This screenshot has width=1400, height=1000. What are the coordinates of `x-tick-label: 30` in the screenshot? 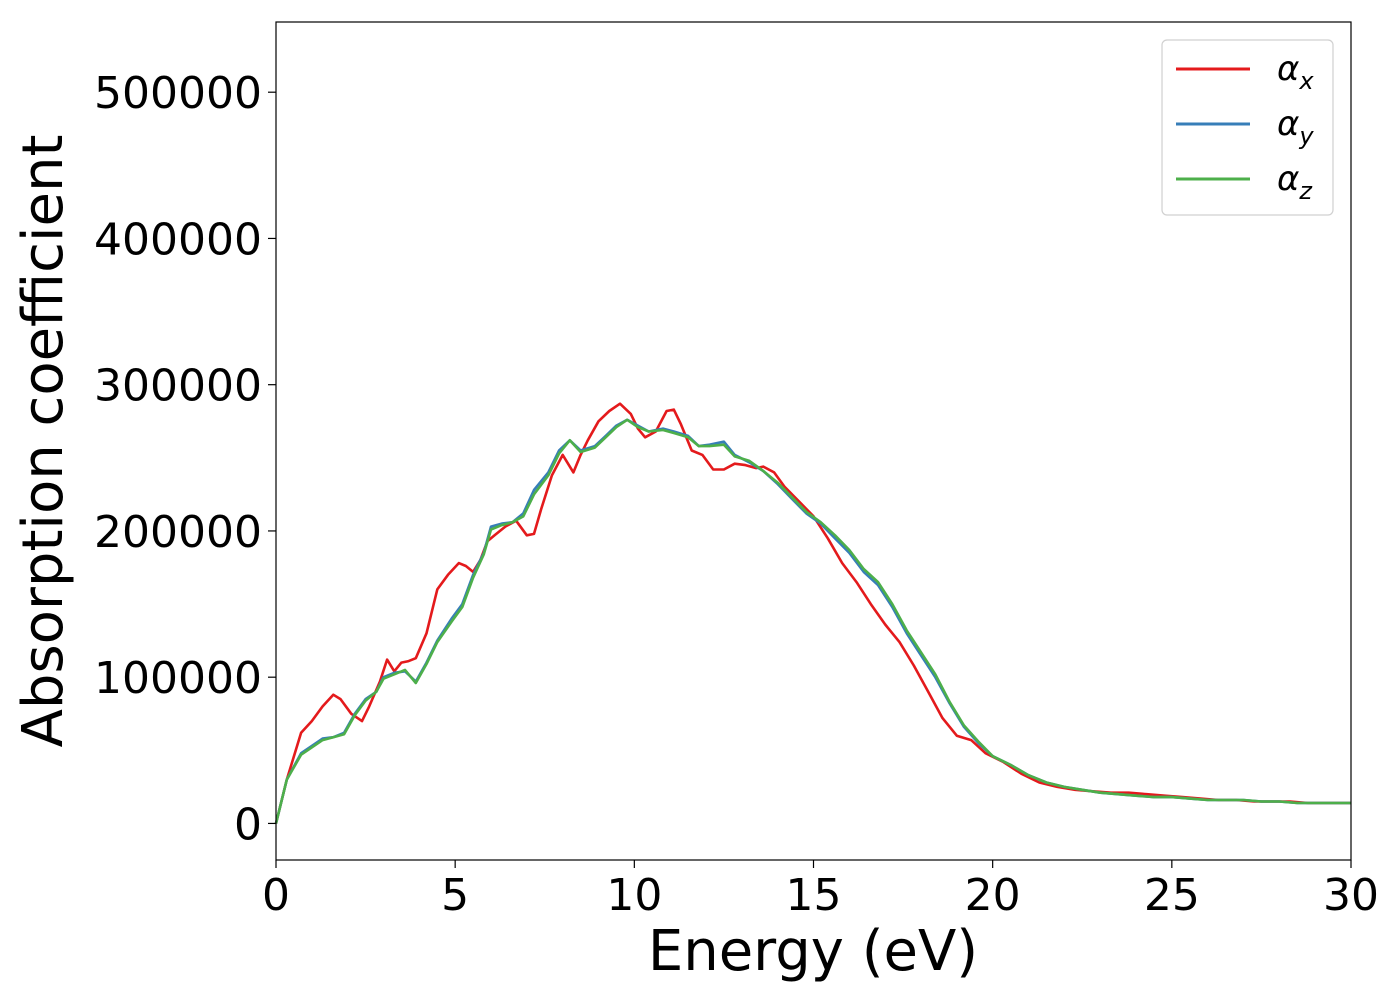 It's located at (1351, 895).